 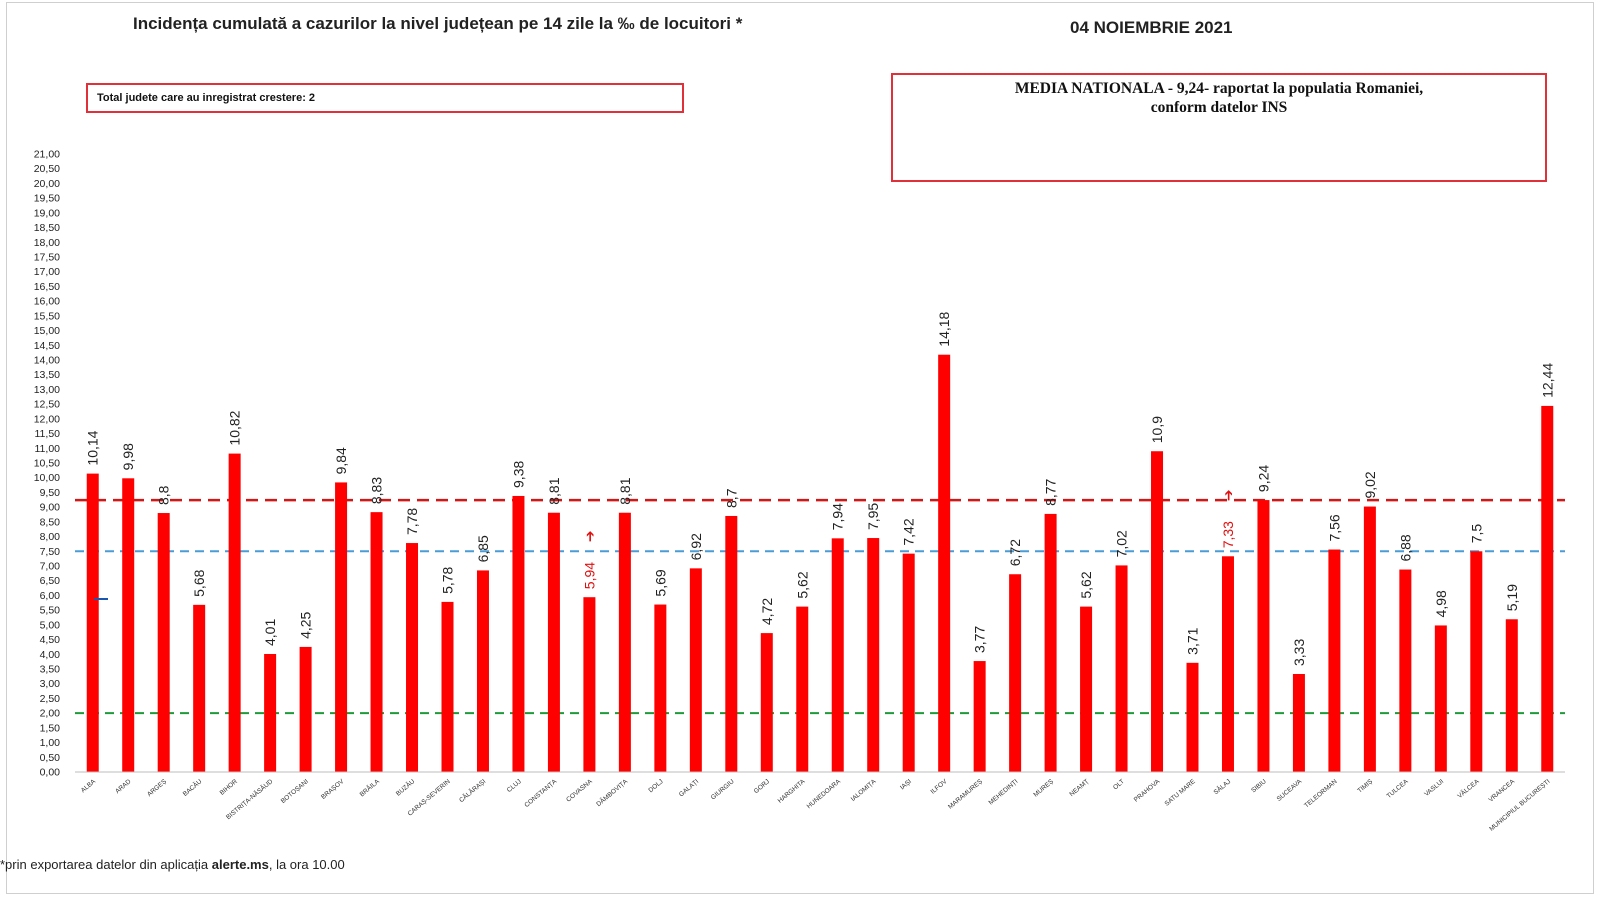 I want to click on y-tick-label: 0,50, so click(x=50, y=758).